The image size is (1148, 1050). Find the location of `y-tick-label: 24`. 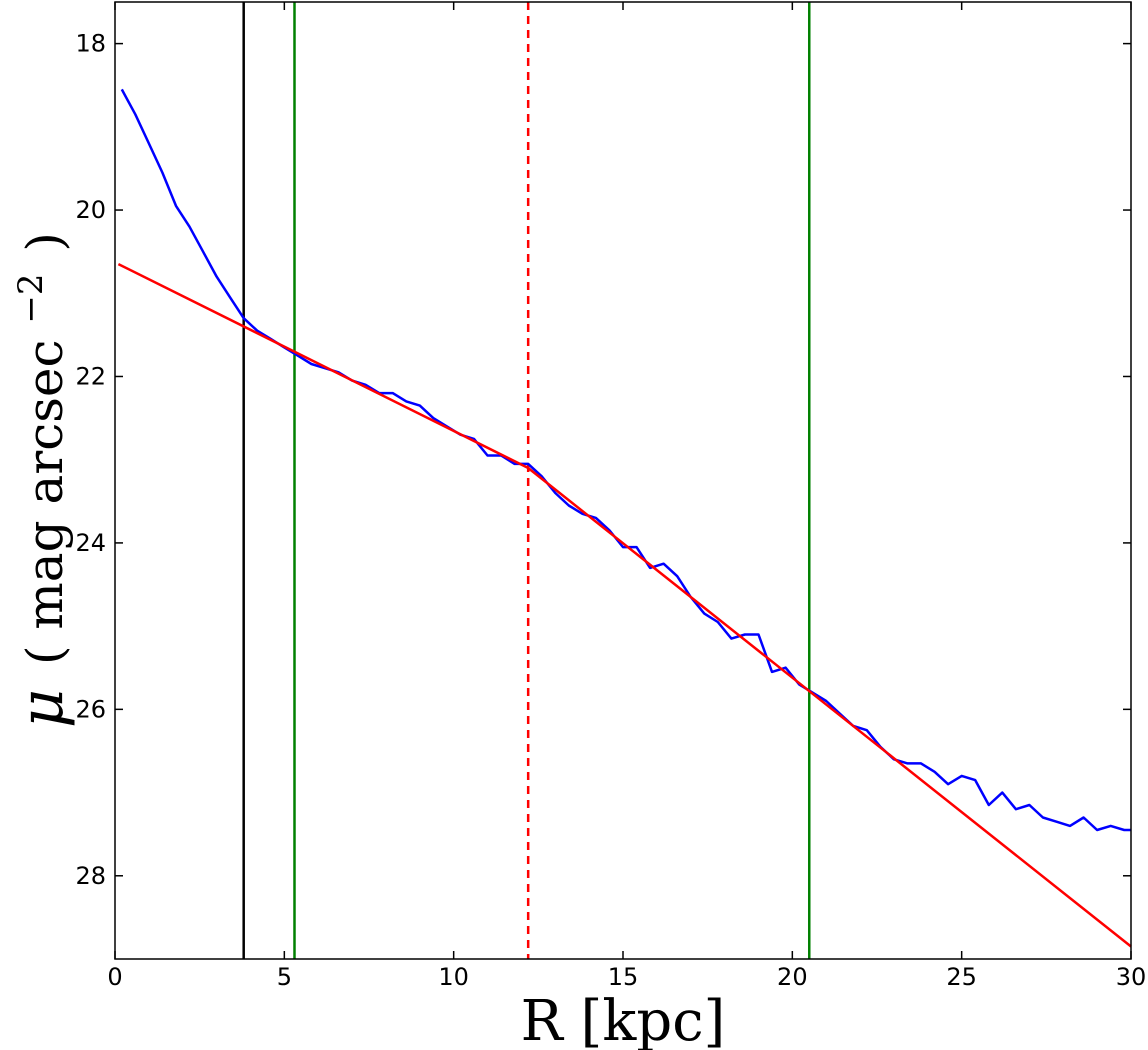

y-tick-label: 24 is located at coordinates (90, 543).